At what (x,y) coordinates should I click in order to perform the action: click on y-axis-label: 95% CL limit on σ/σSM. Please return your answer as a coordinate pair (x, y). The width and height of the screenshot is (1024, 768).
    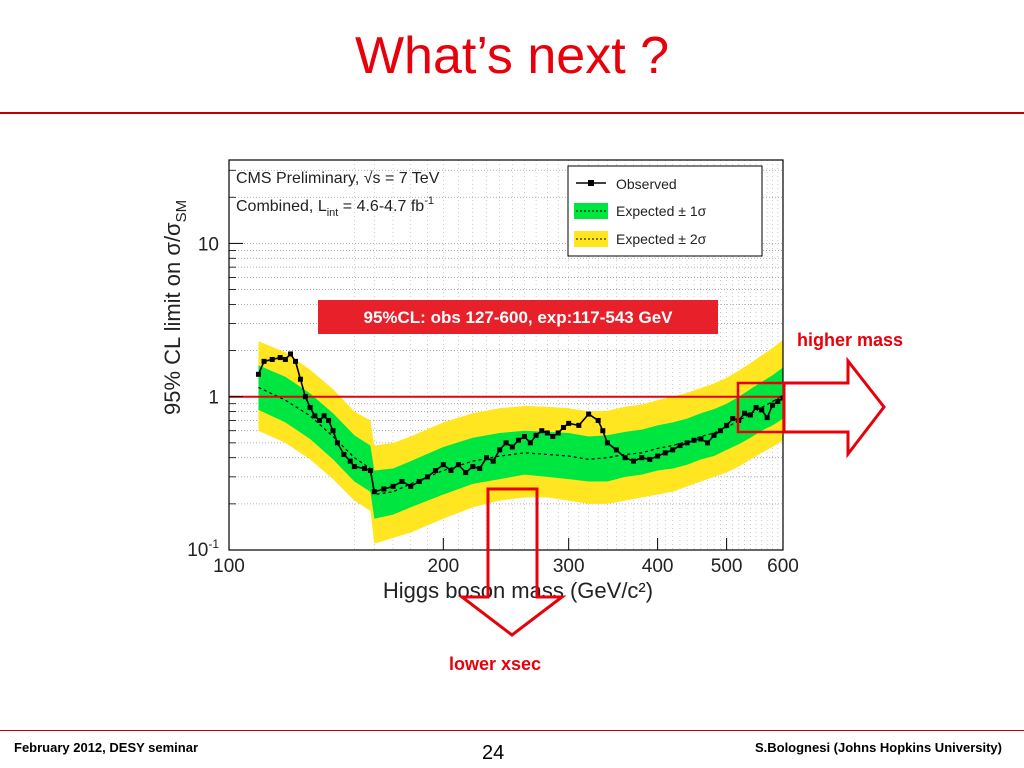
    Looking at the image, I should click on (175, 307).